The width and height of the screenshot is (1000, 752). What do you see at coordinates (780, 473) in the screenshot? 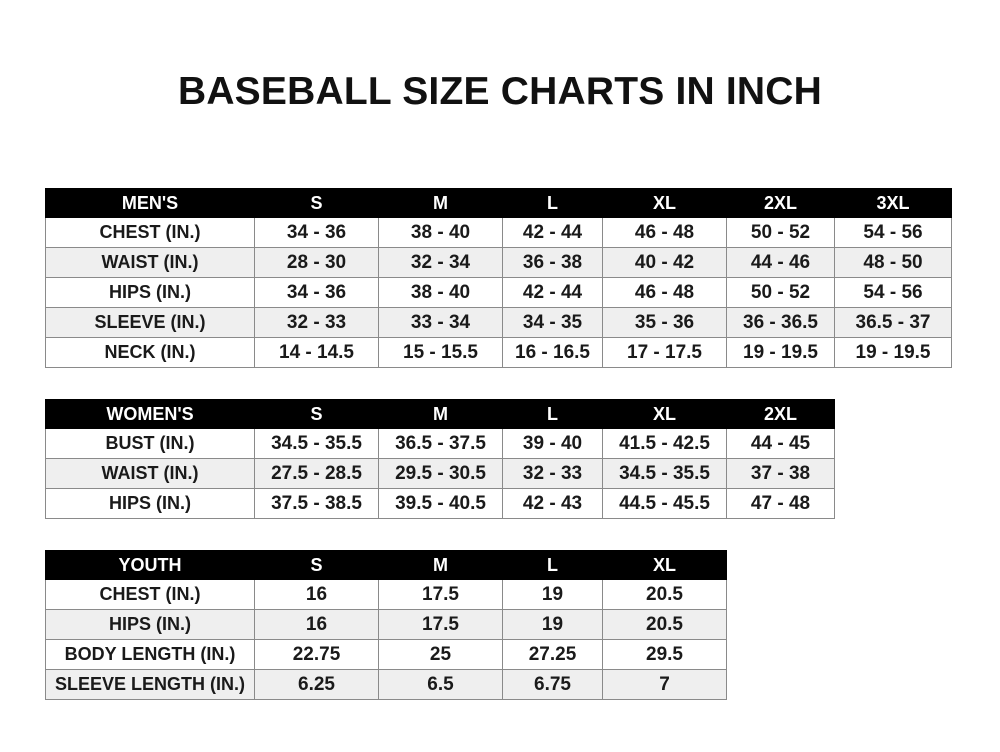
I see `size-value: 37 - 38` at bounding box center [780, 473].